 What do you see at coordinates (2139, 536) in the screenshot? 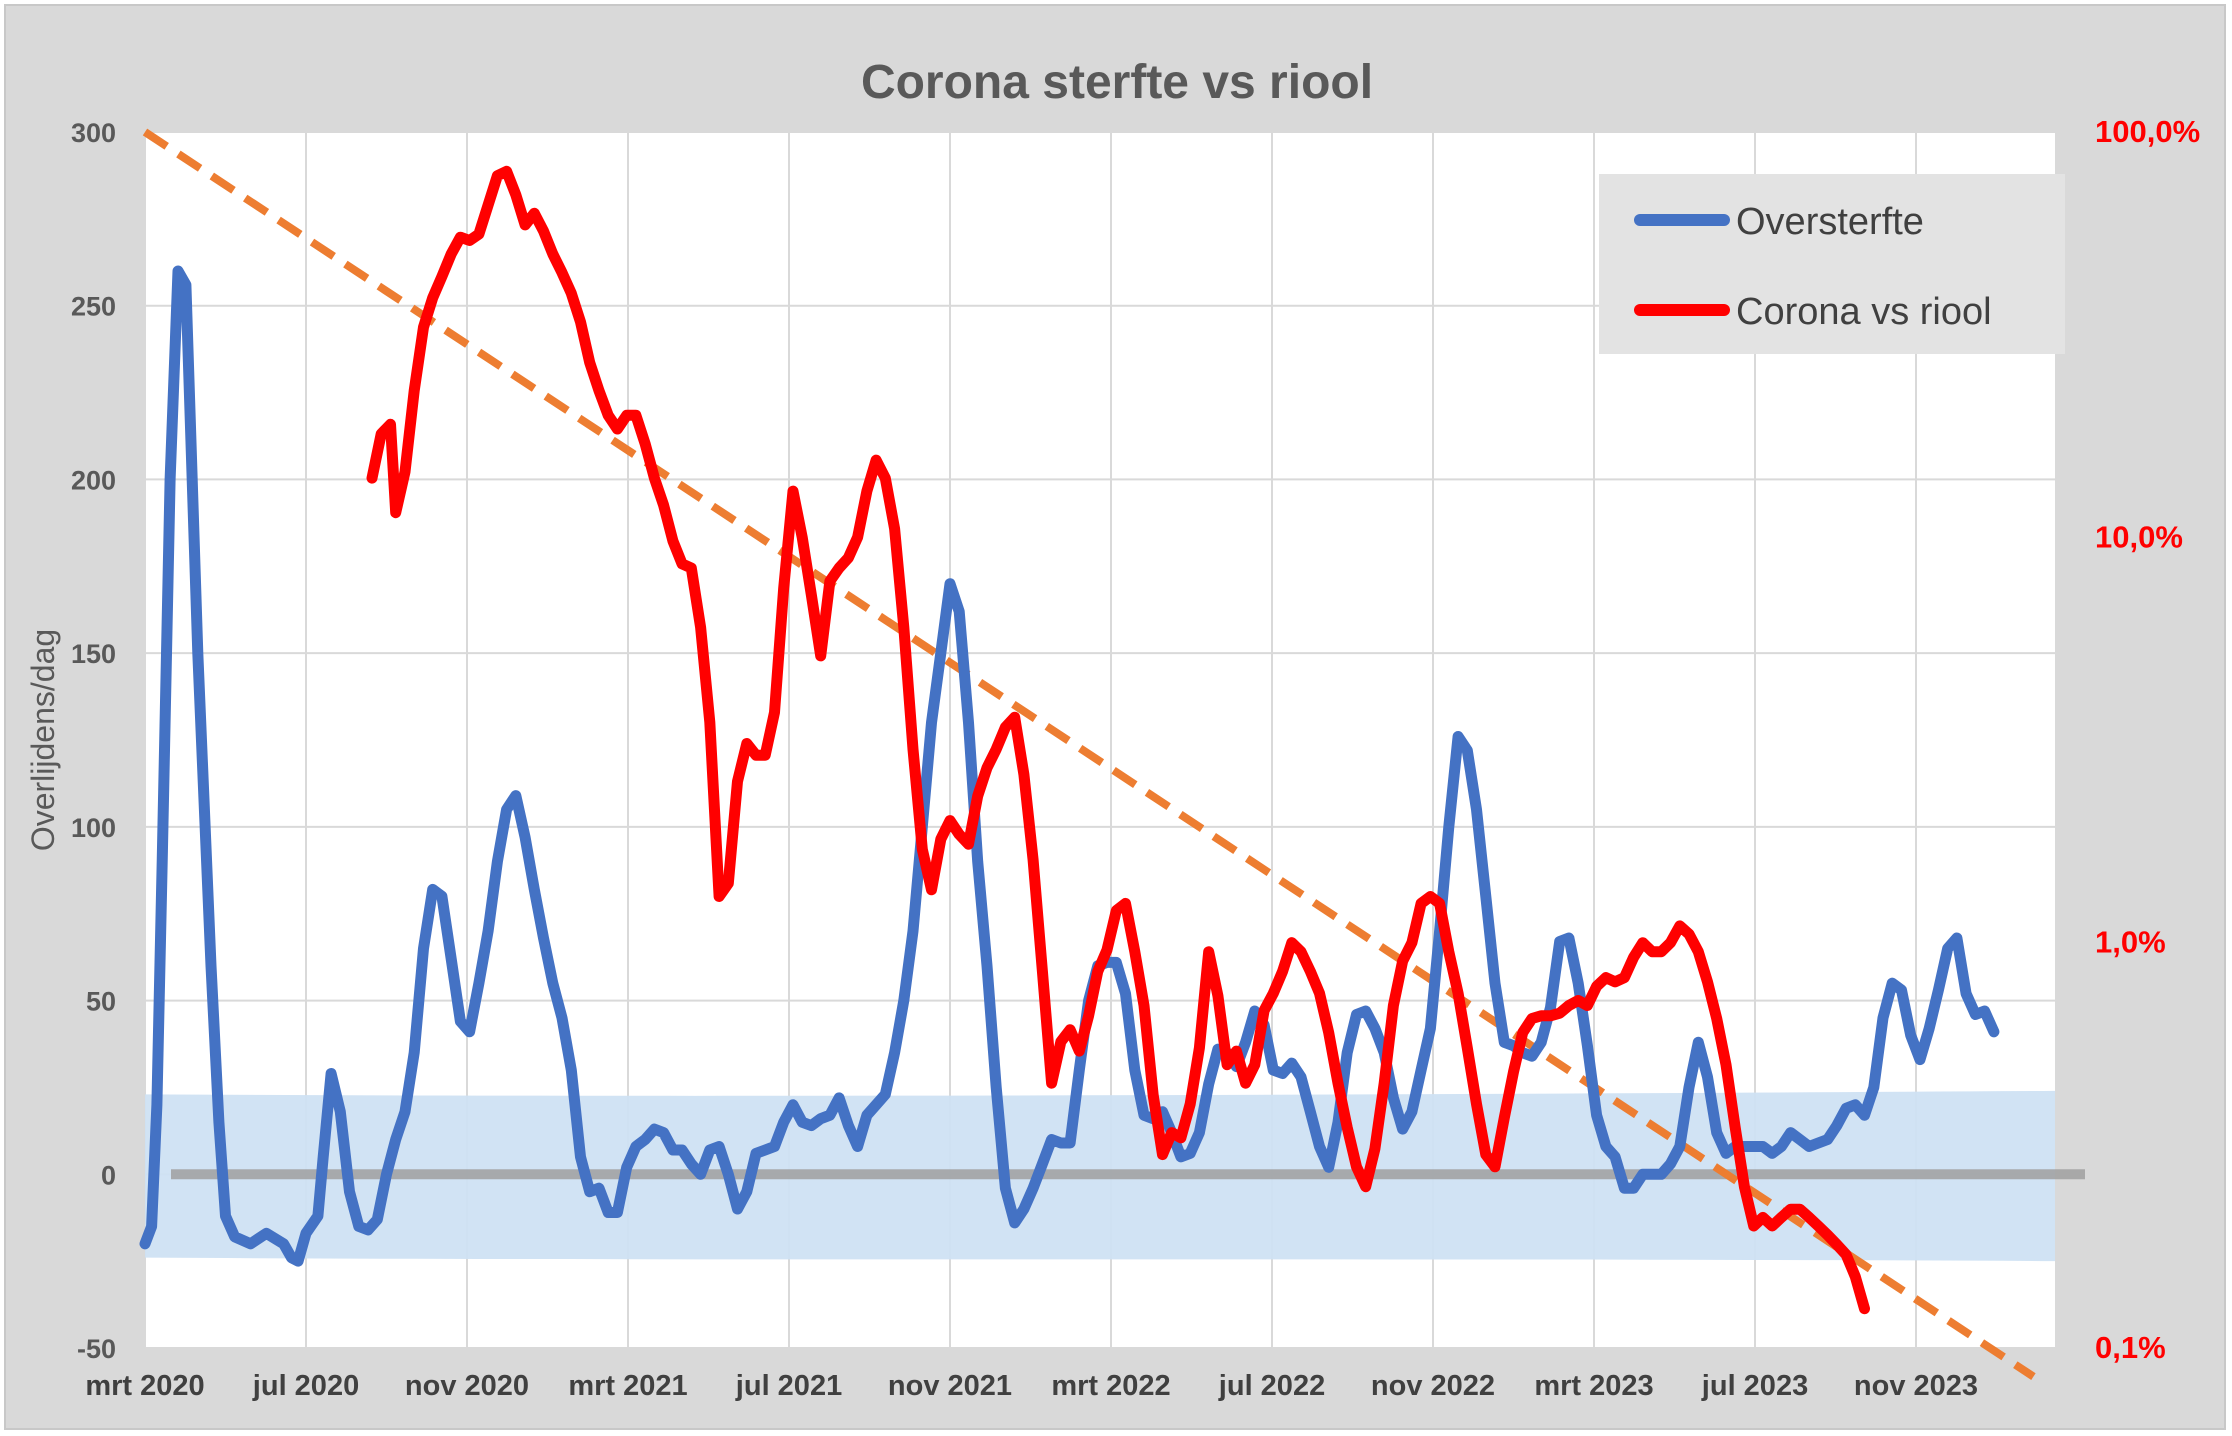
I see `y-tick-right: 10,0%` at bounding box center [2139, 536].